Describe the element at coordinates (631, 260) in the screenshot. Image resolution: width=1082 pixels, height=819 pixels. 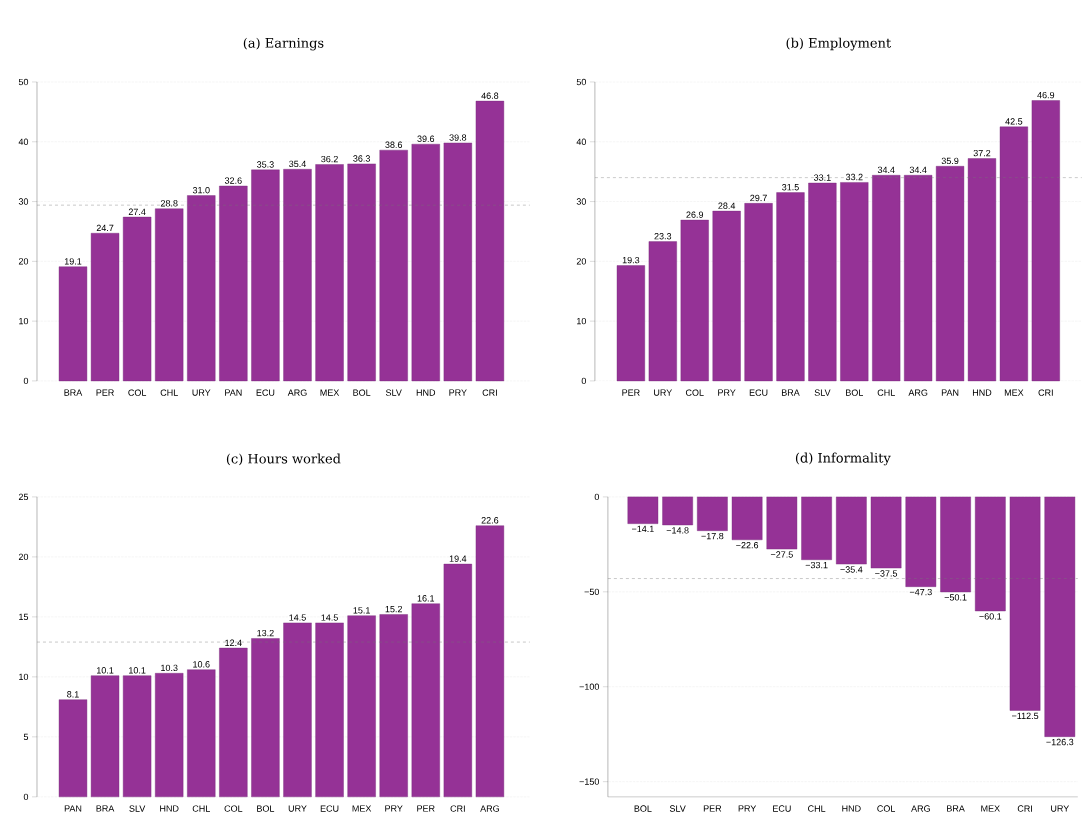
I see `data-label: 19.3` at that location.